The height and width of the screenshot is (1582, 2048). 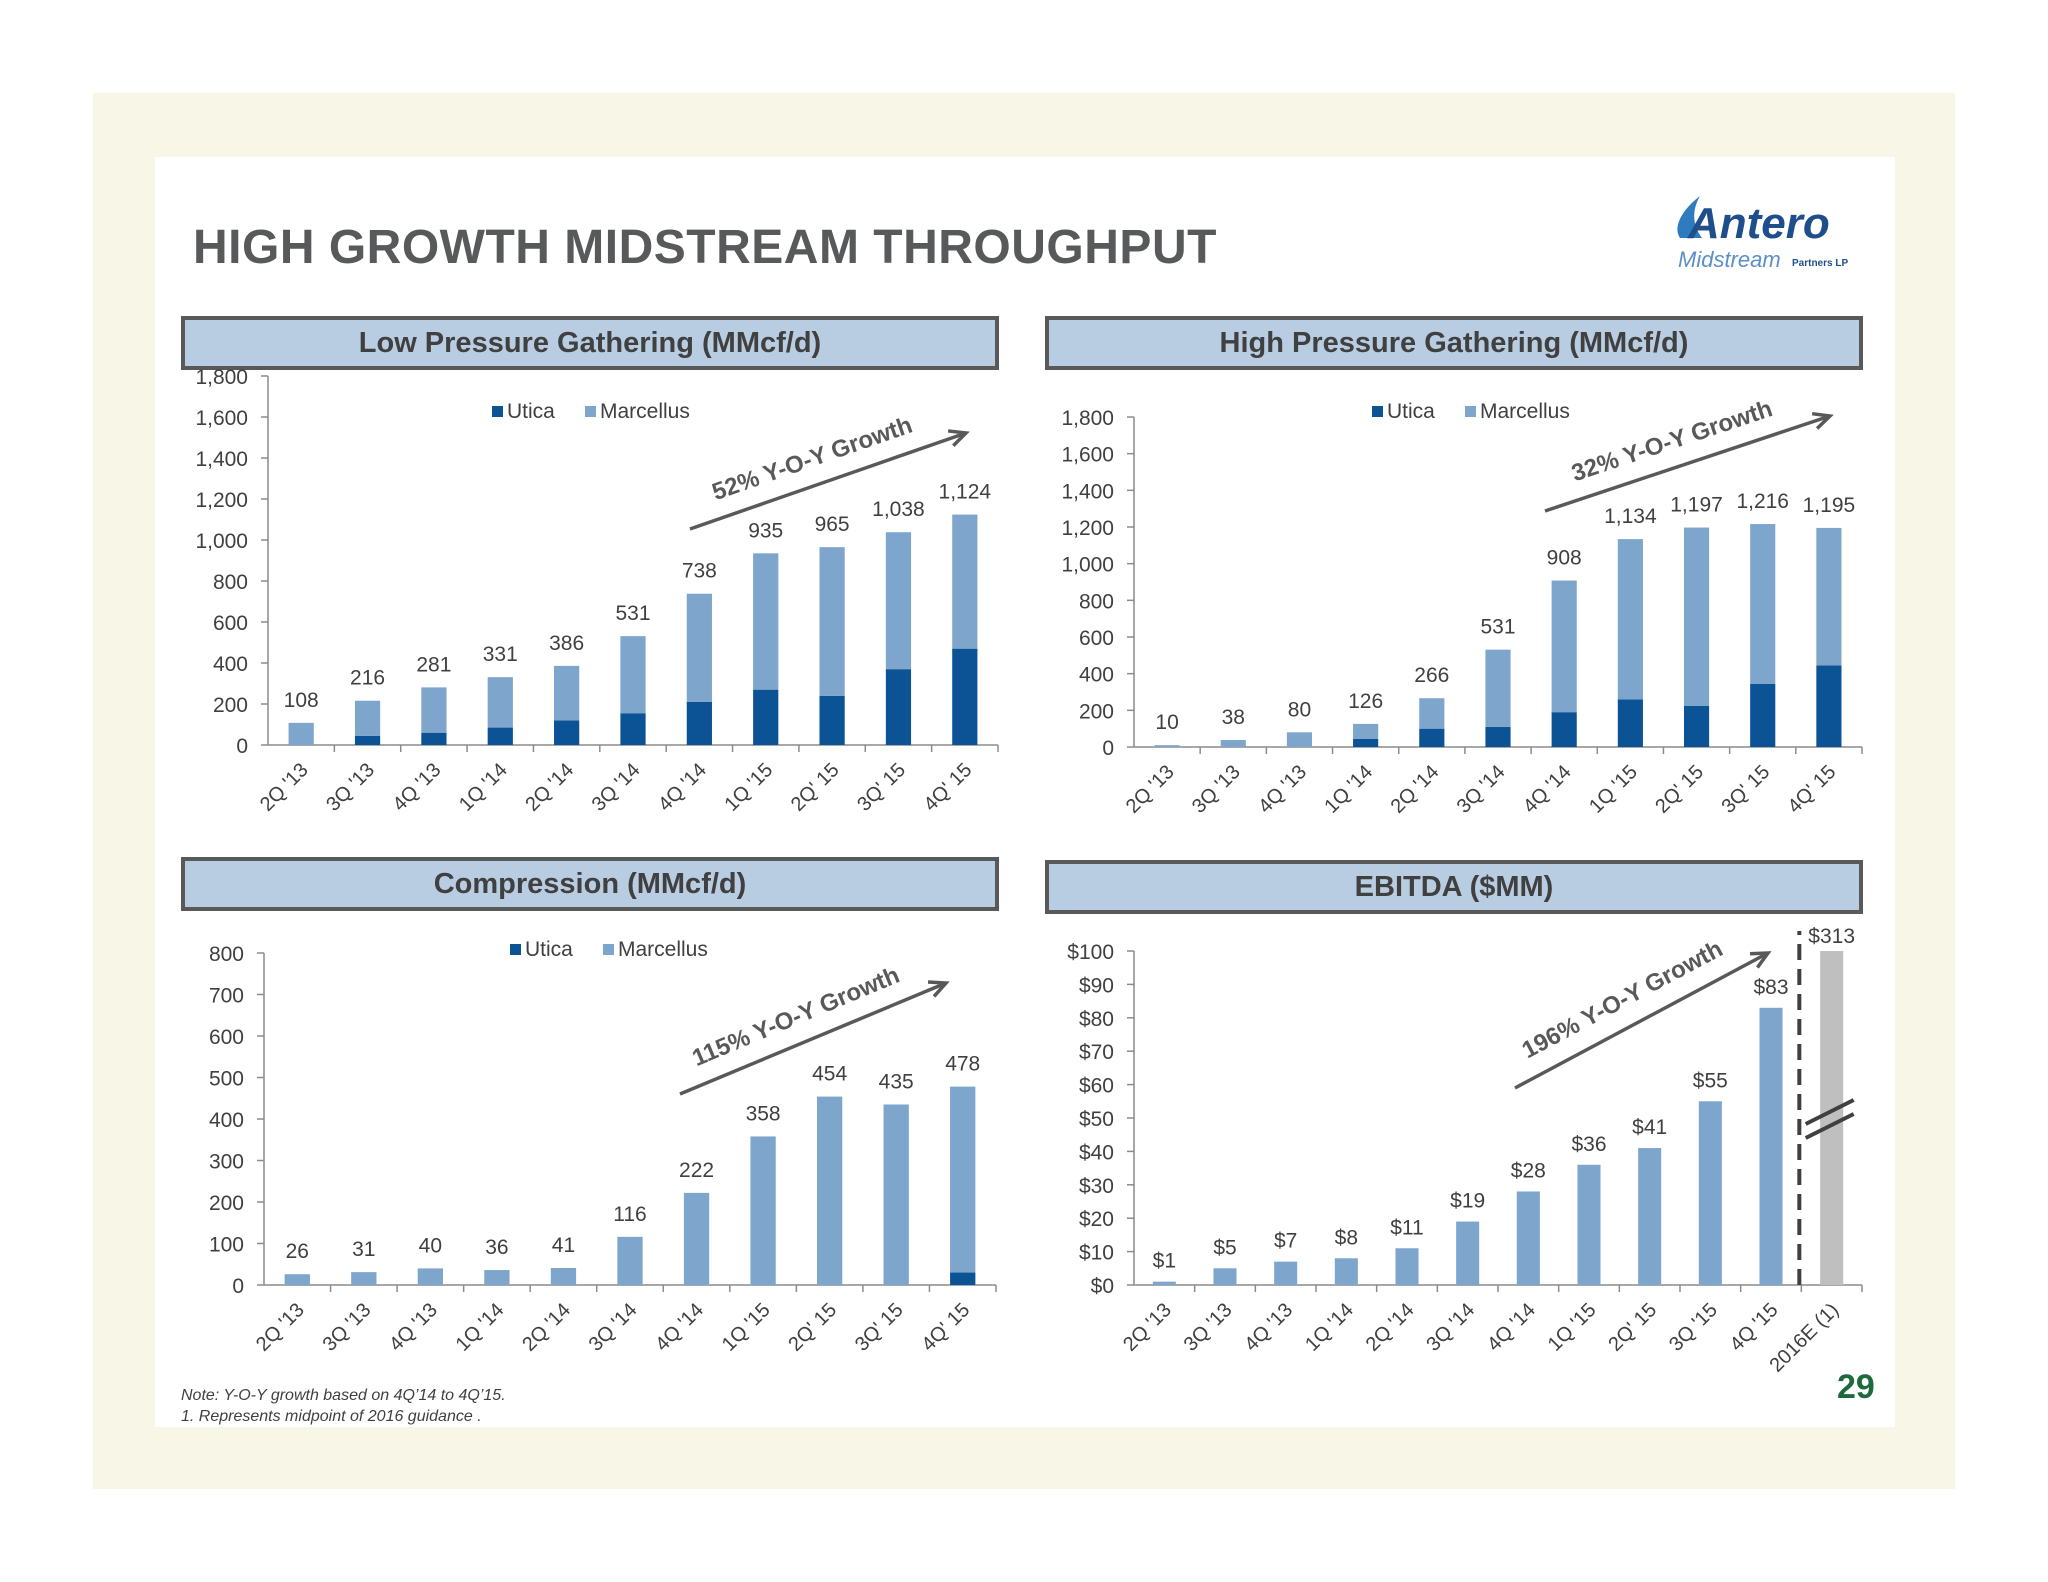 I want to click on legend-label-marcellus: Marcellus, so click(x=1525, y=411).